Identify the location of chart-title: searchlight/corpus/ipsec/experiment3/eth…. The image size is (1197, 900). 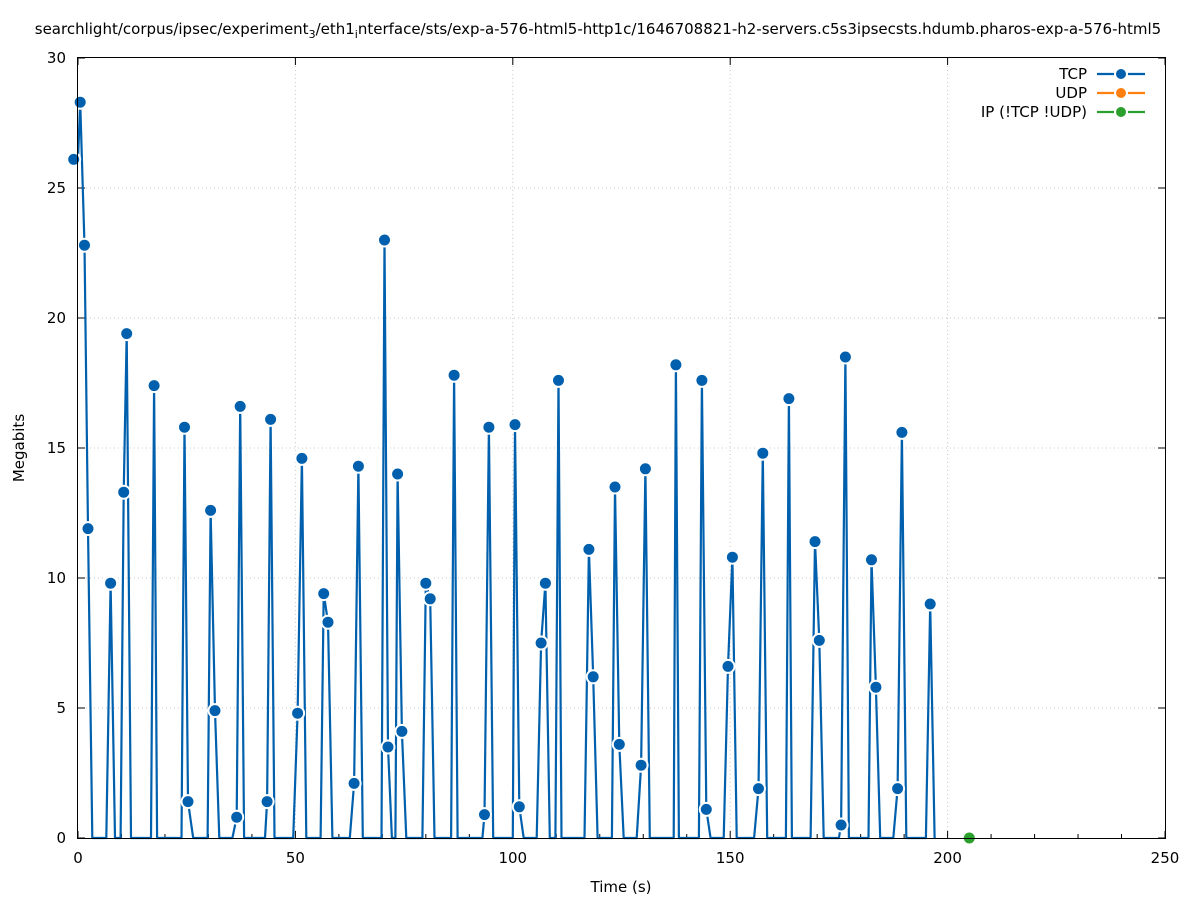
(598, 30).